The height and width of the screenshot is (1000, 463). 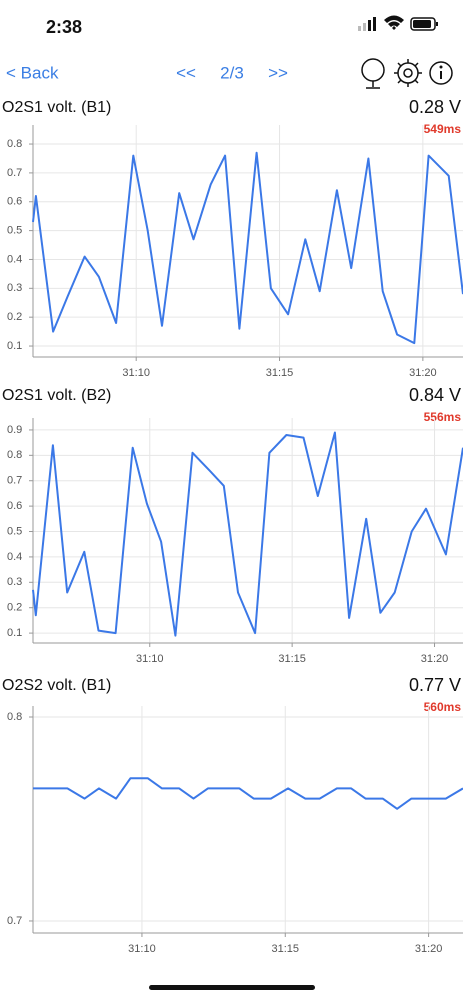 What do you see at coordinates (278, 72) in the screenshot?
I see `next-button: >>` at bounding box center [278, 72].